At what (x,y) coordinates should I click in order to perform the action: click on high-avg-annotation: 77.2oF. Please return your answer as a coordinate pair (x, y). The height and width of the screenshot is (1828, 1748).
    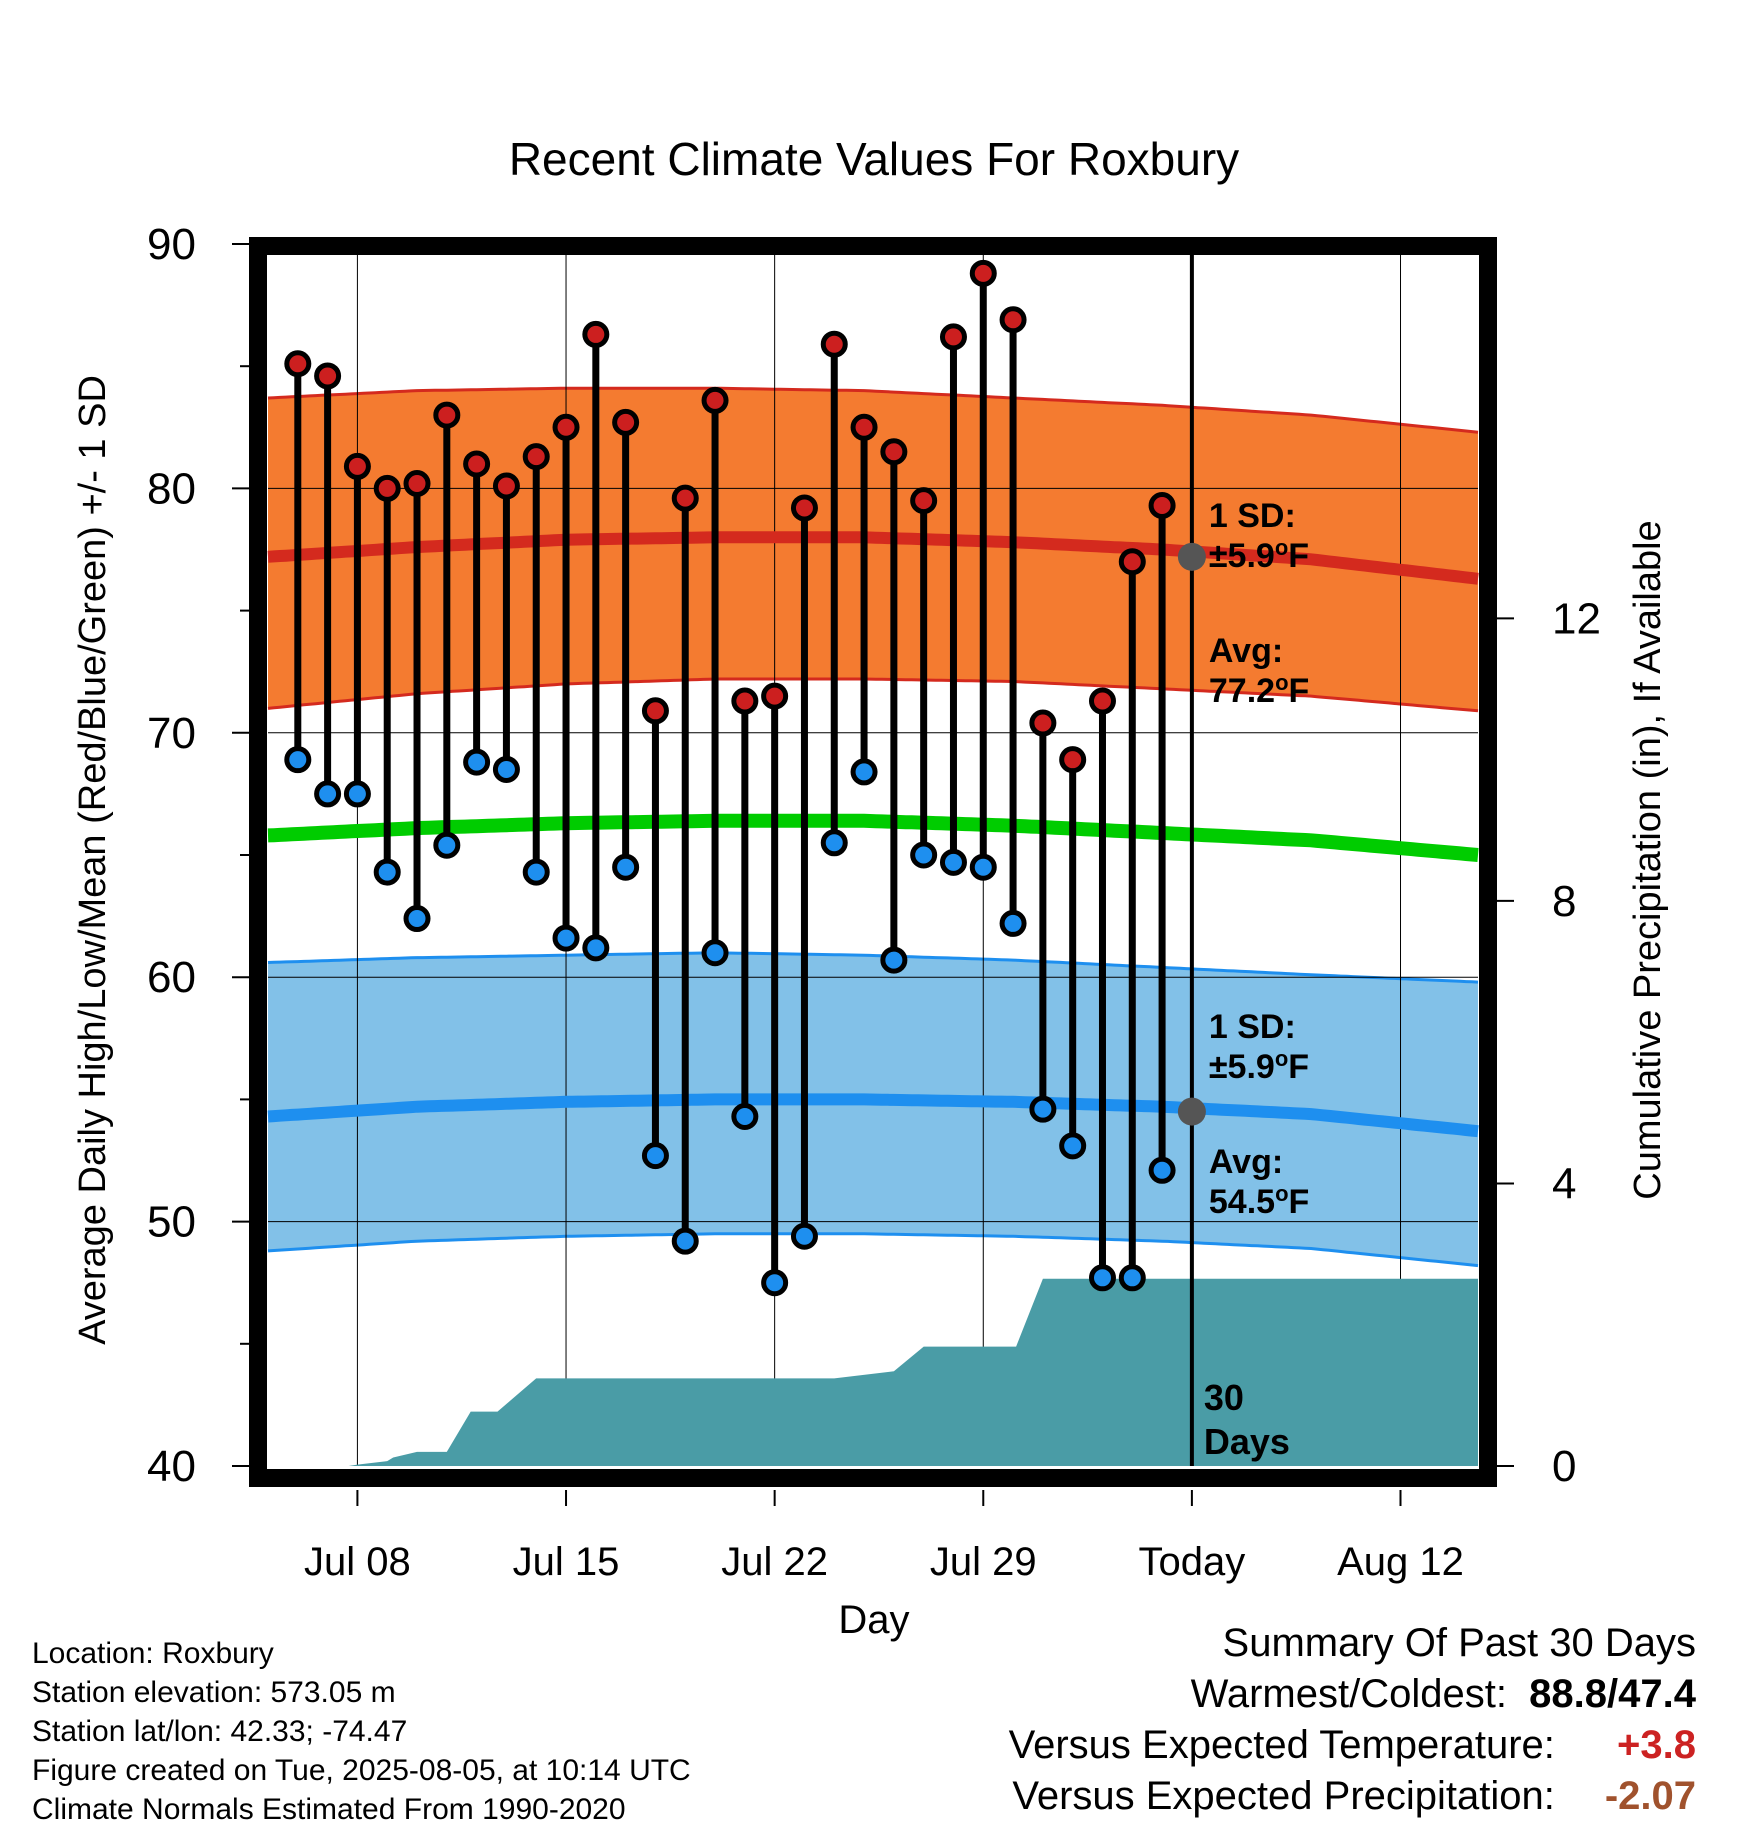
    Looking at the image, I should click on (1259, 690).